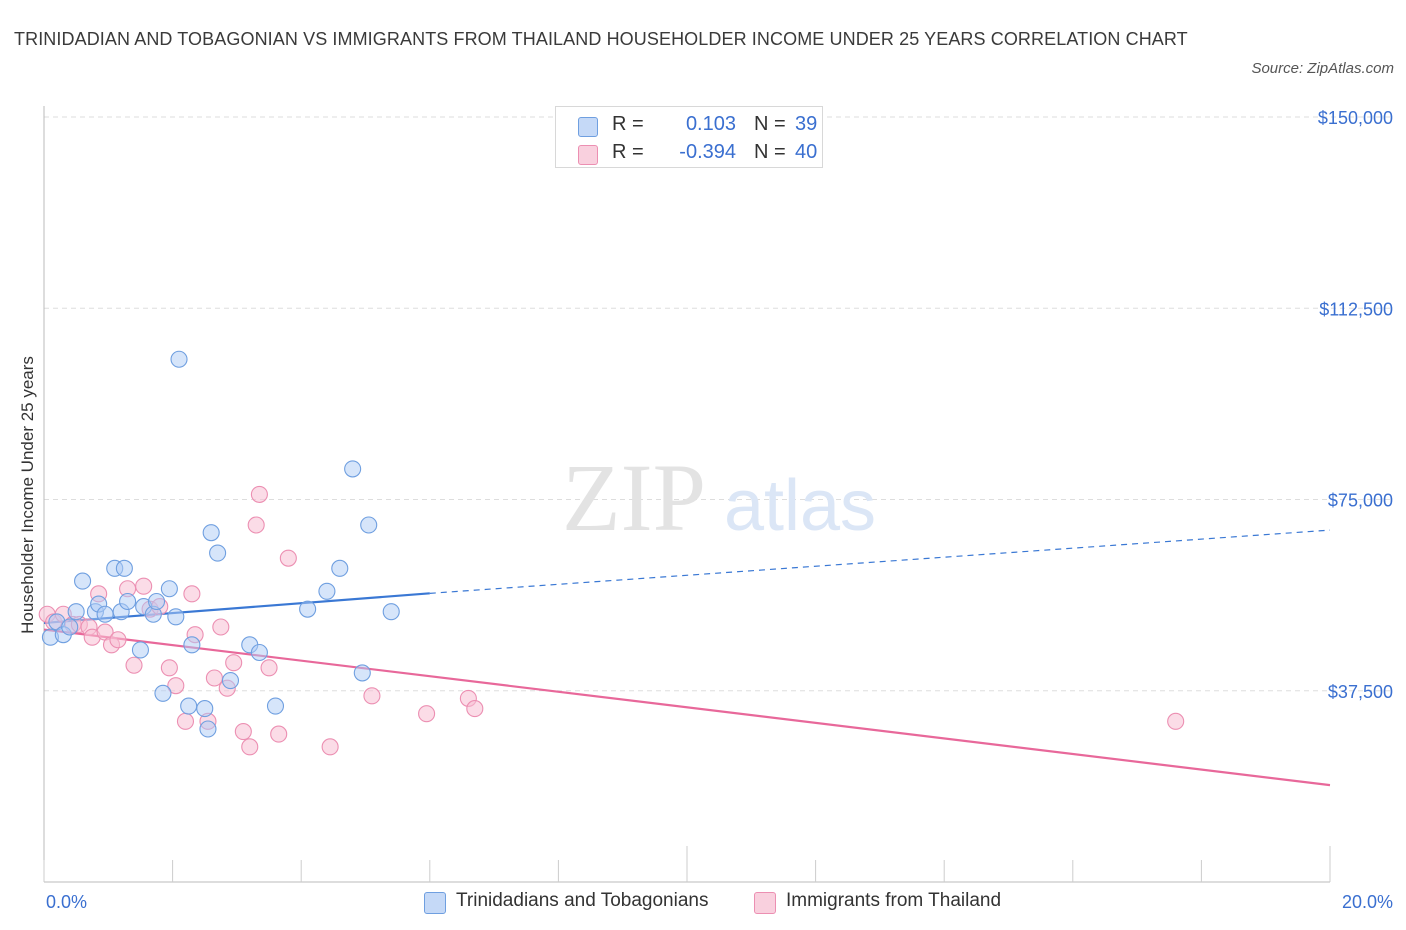 This screenshot has width=1406, height=930. I want to click on watermark: ZIP atlas, so click(719, 497).